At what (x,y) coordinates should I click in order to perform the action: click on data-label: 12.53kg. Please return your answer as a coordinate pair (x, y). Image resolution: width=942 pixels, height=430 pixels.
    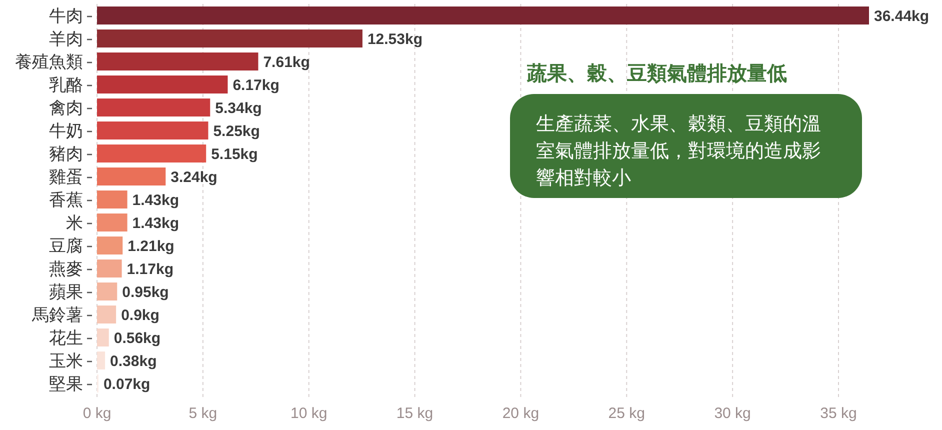
    Looking at the image, I should click on (394, 39).